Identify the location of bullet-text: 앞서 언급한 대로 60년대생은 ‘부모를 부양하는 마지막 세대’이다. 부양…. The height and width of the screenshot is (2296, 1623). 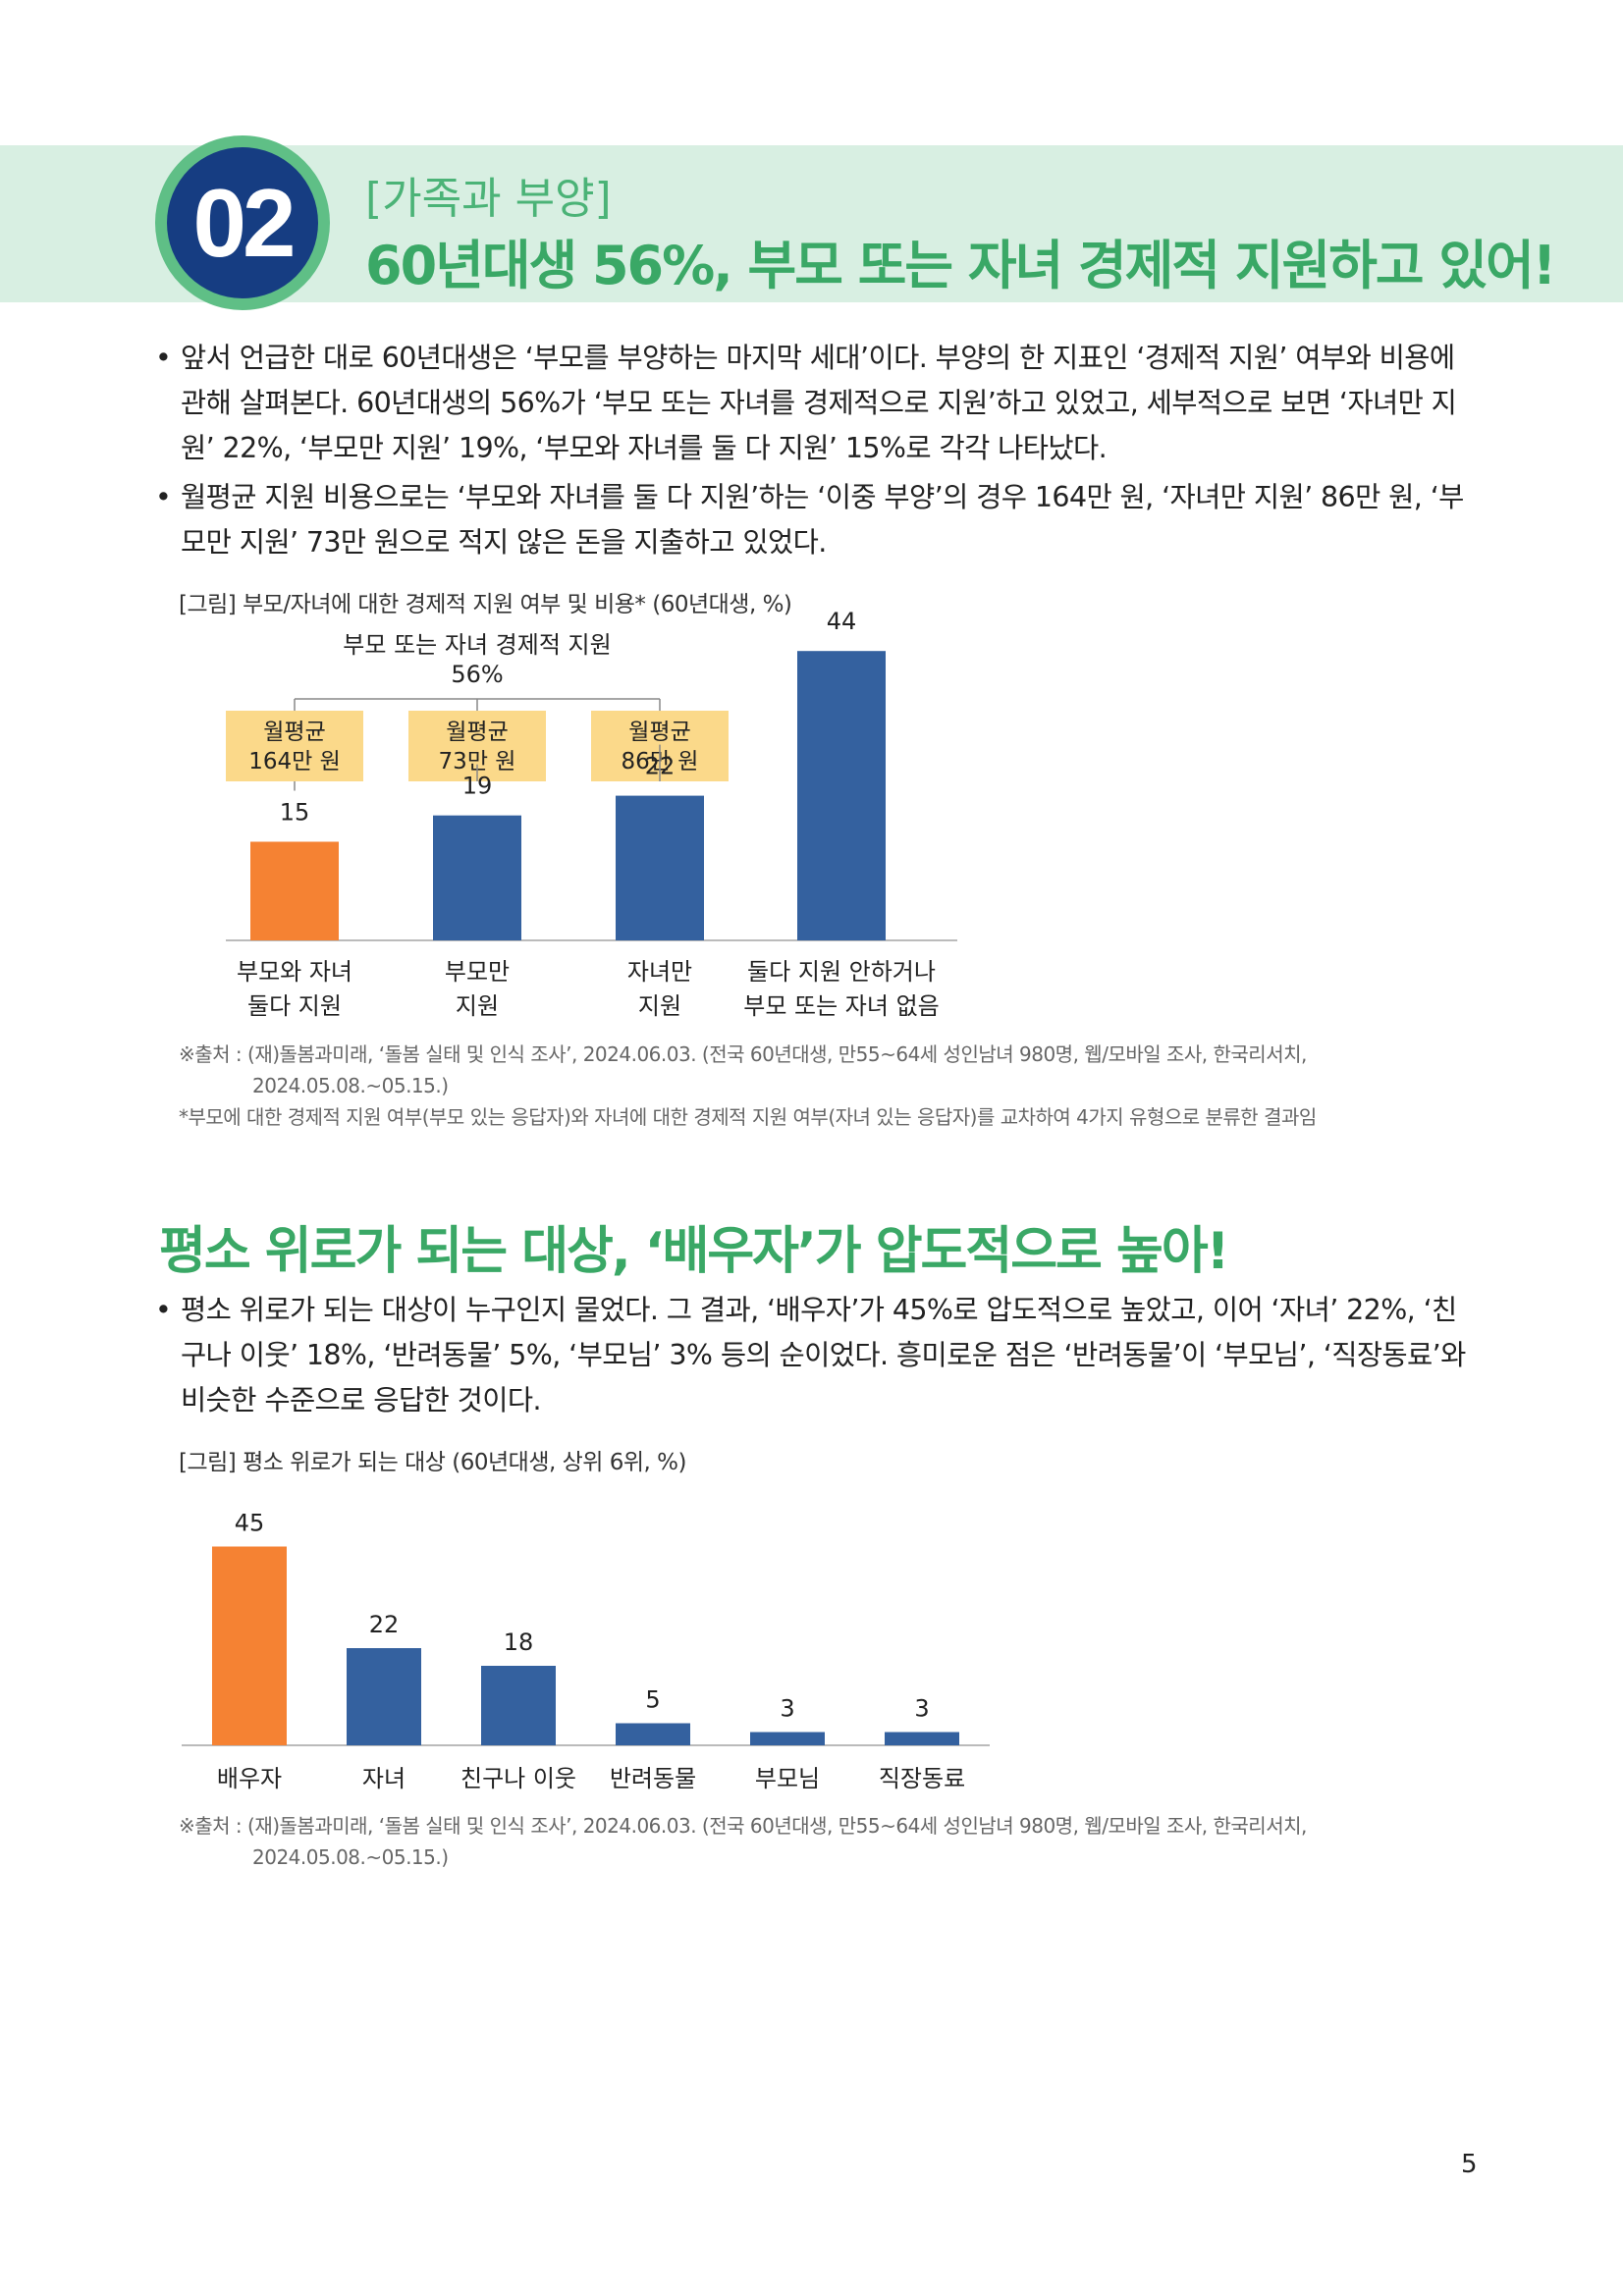
(819, 403).